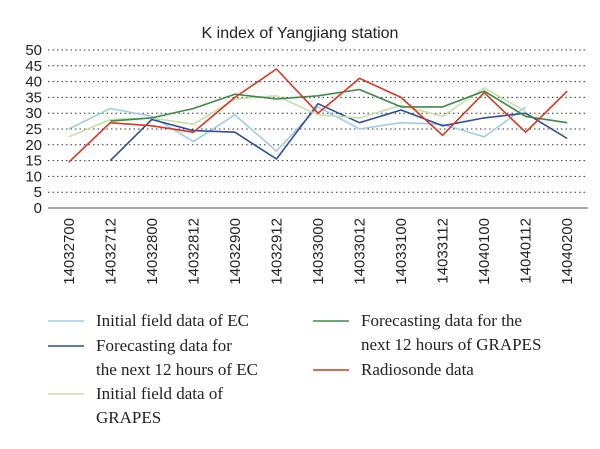  I want to click on chart-title: K index of Yangjiang station, so click(300, 33).